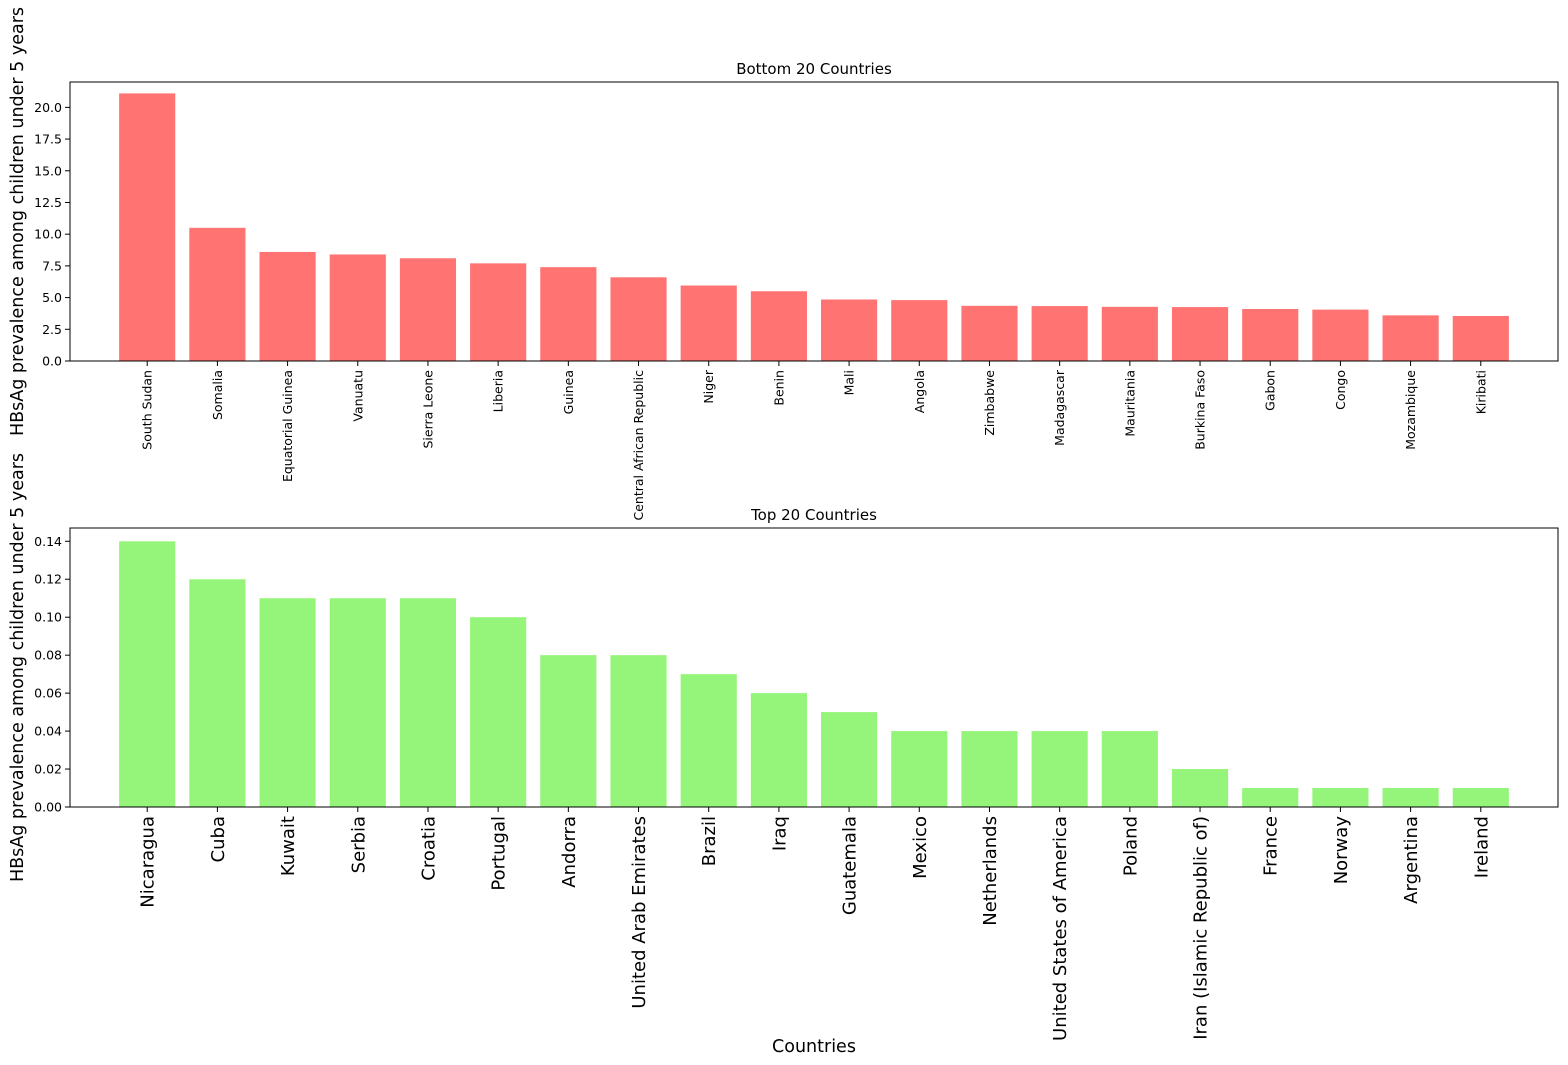 Image resolution: width=1568 pixels, height=1065 pixels. Describe the element at coordinates (1059, 769) in the screenshot. I see `bar-united-states-of-america` at that location.